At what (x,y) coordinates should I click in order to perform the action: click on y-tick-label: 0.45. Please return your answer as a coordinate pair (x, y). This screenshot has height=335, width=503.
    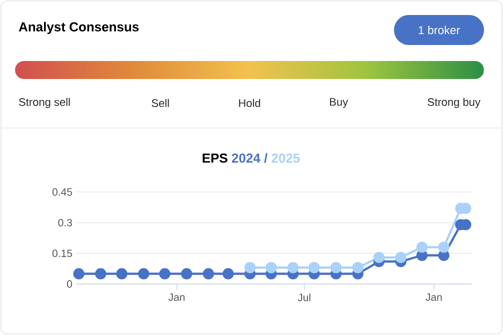
    Looking at the image, I should click on (62, 192).